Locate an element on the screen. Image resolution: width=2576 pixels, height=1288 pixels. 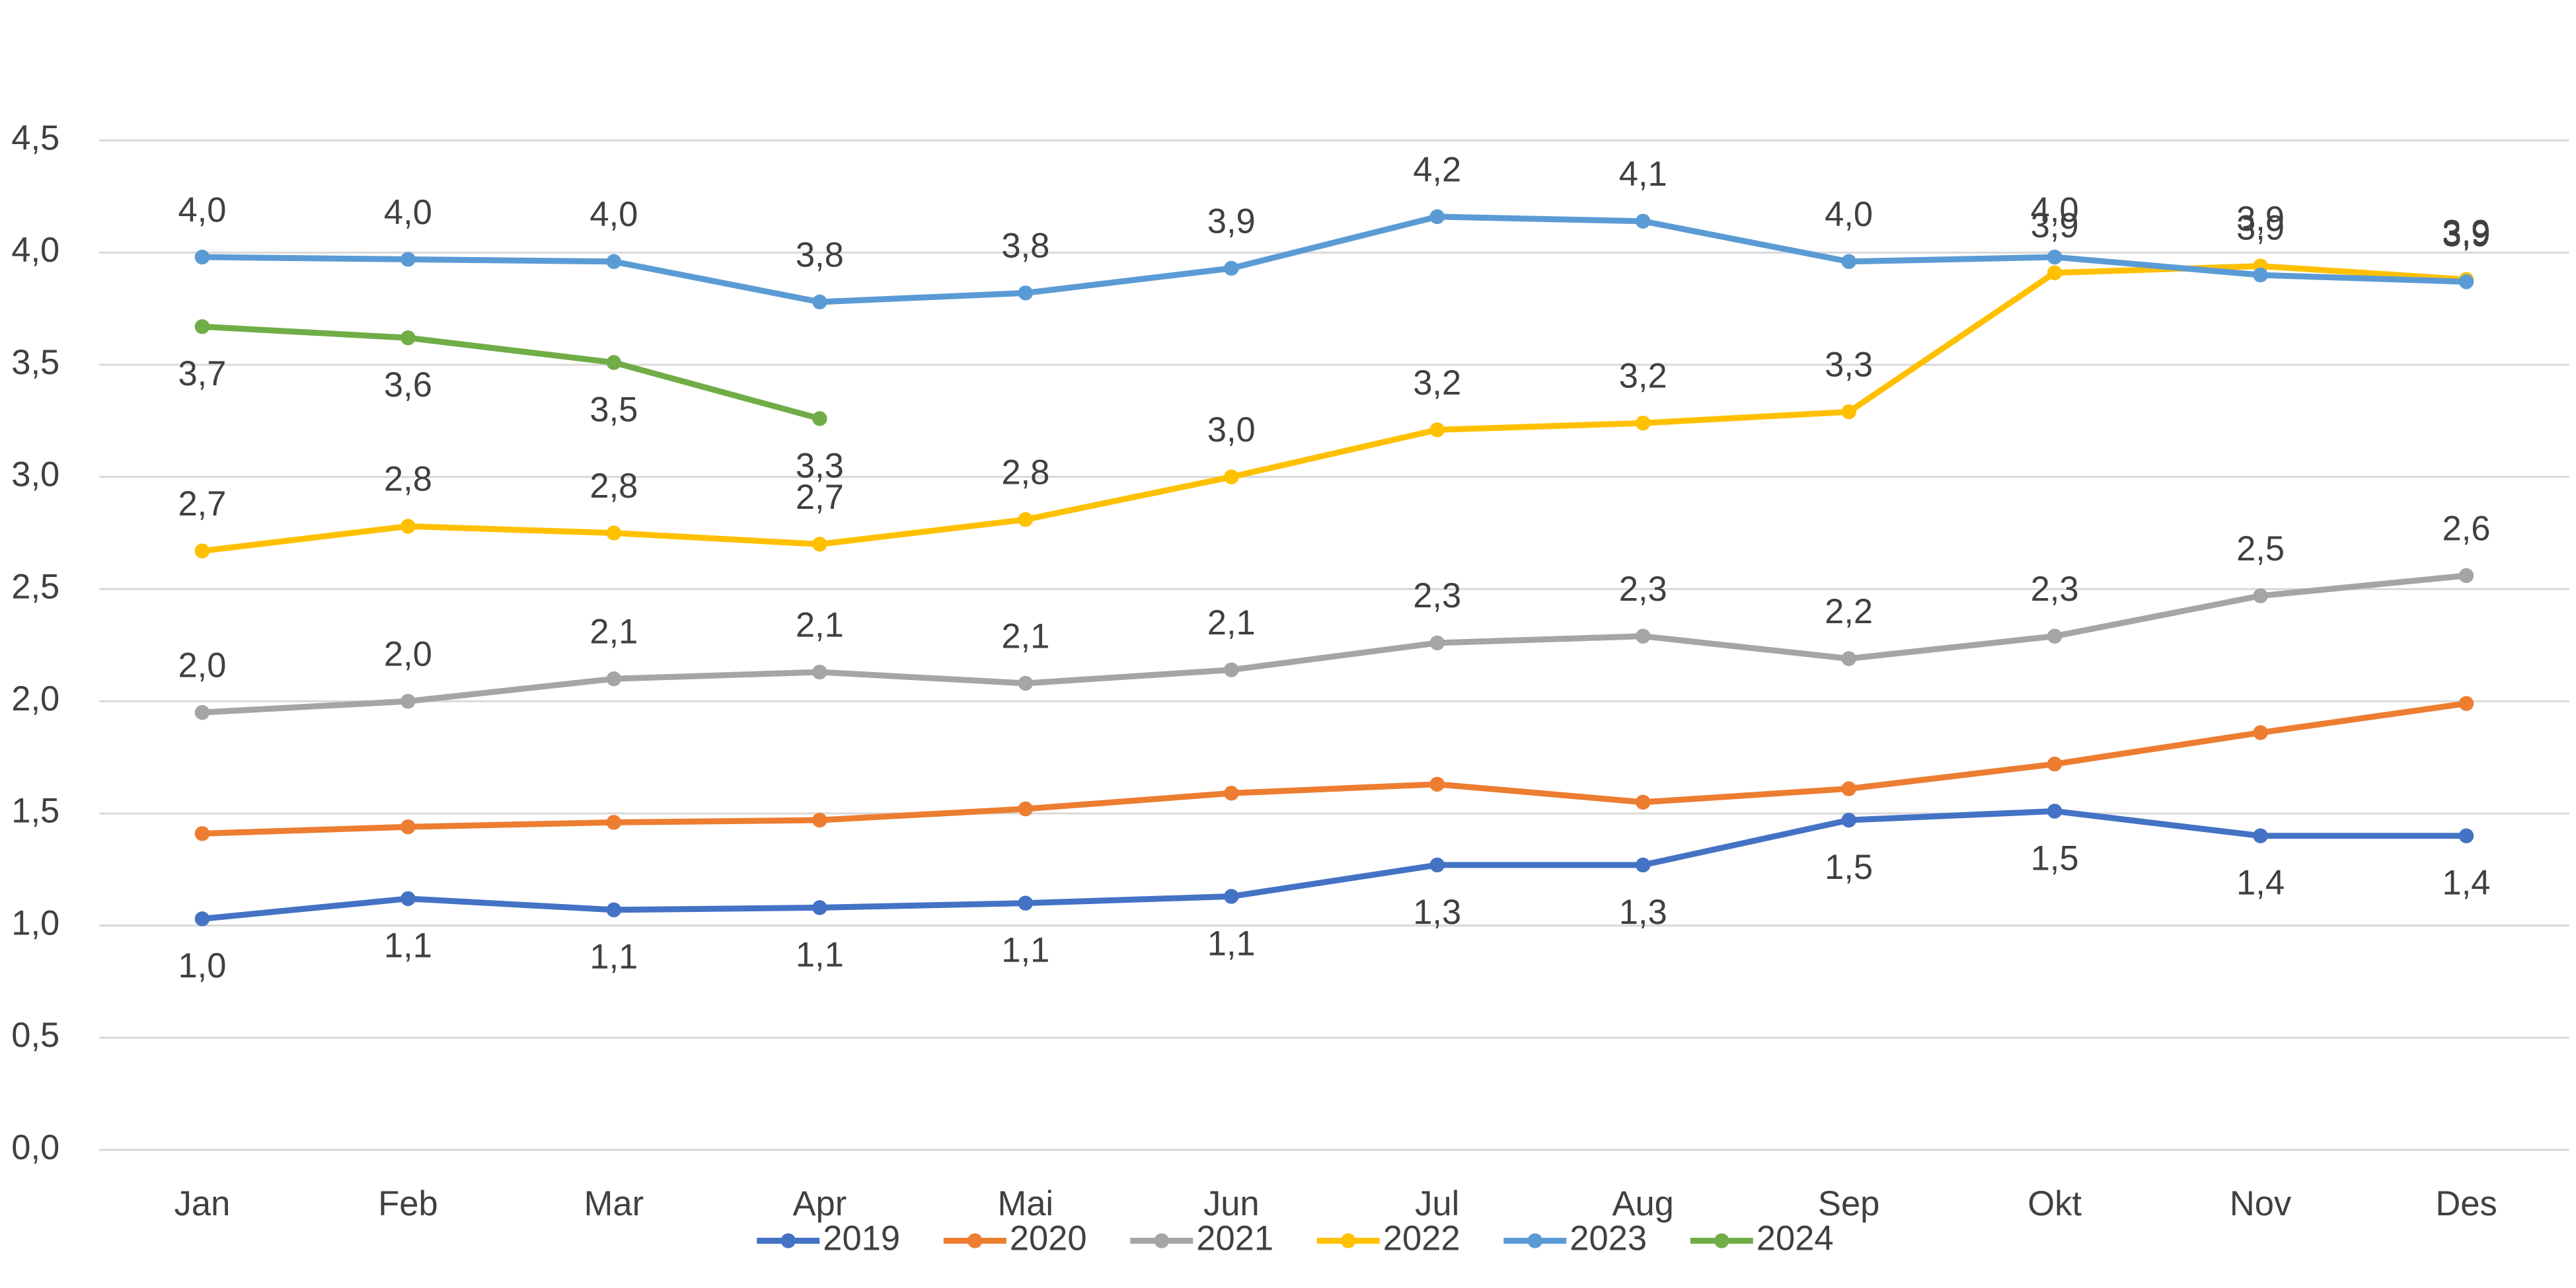
x-tick-label: Jun is located at coordinates (1231, 1203).